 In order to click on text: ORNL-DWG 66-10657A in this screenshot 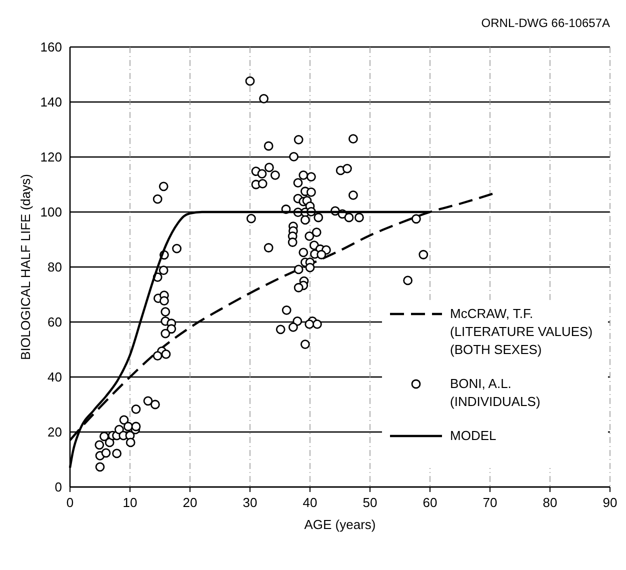, I will do `click(545, 23)`.